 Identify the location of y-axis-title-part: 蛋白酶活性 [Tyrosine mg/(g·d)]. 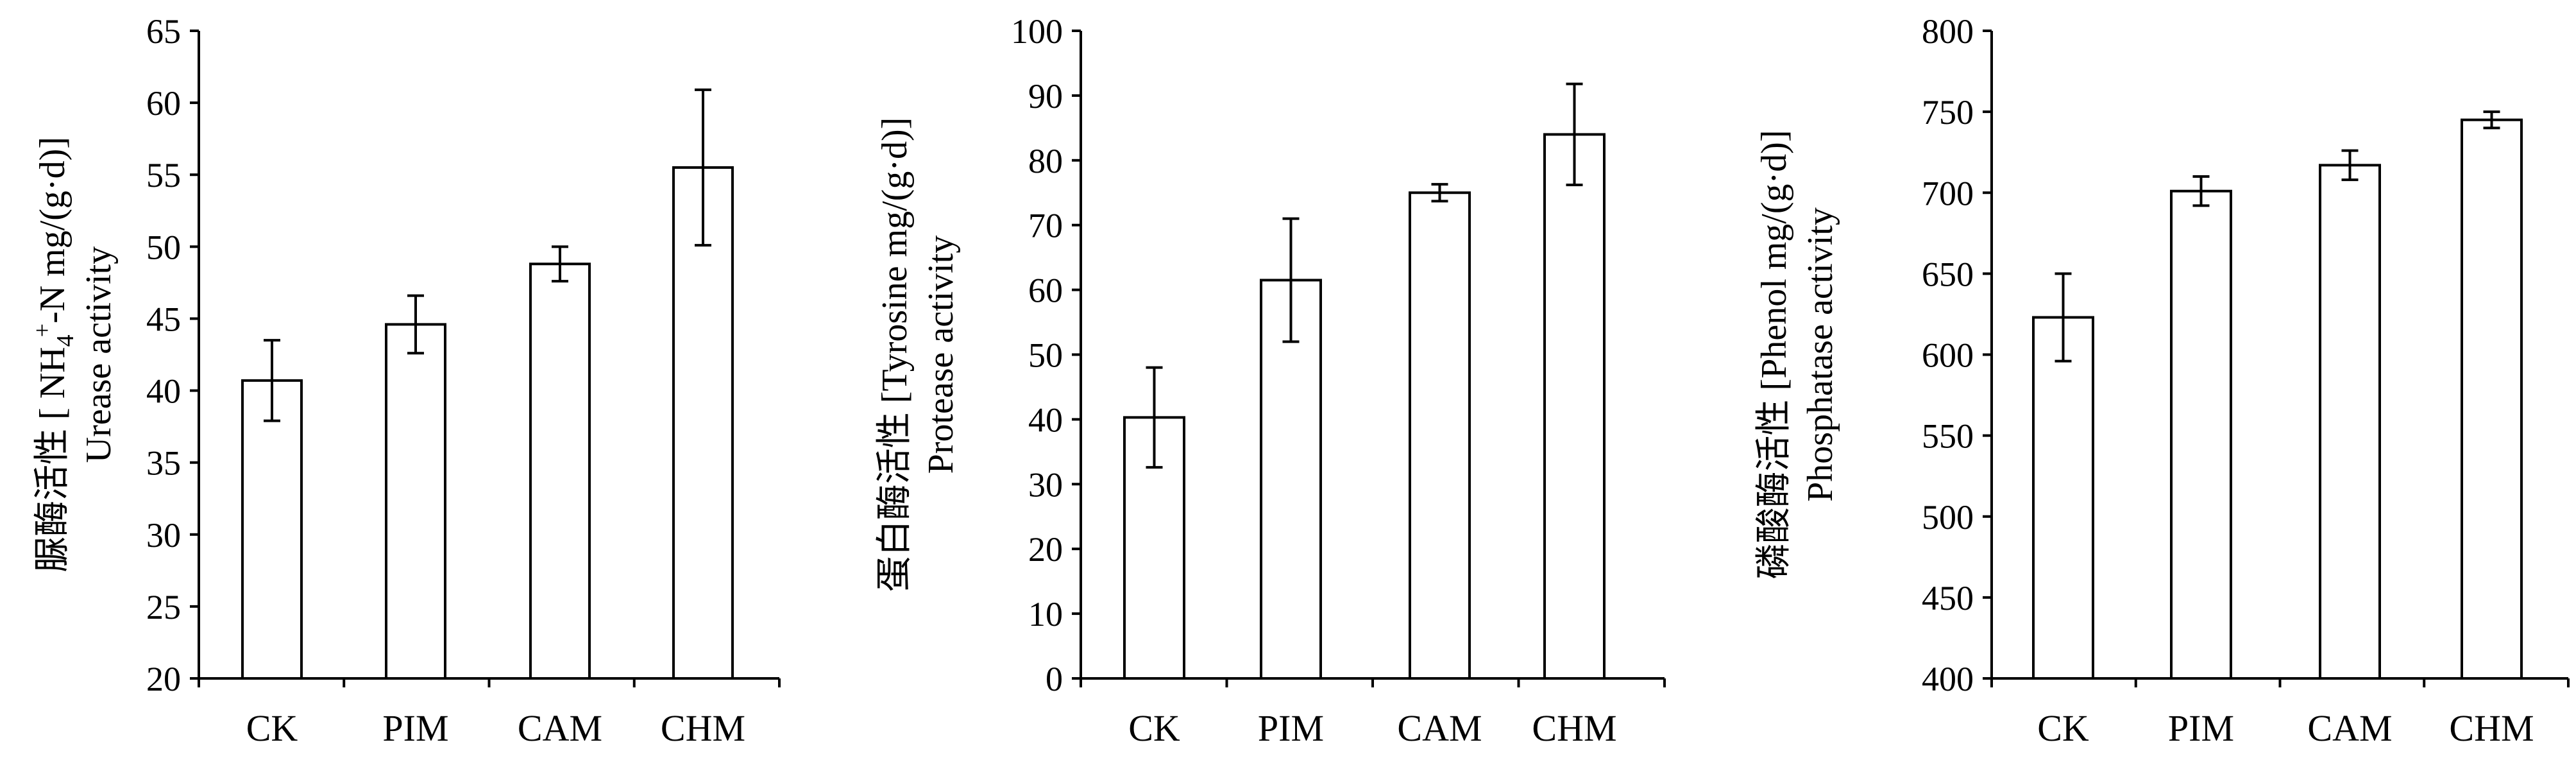
(895, 354).